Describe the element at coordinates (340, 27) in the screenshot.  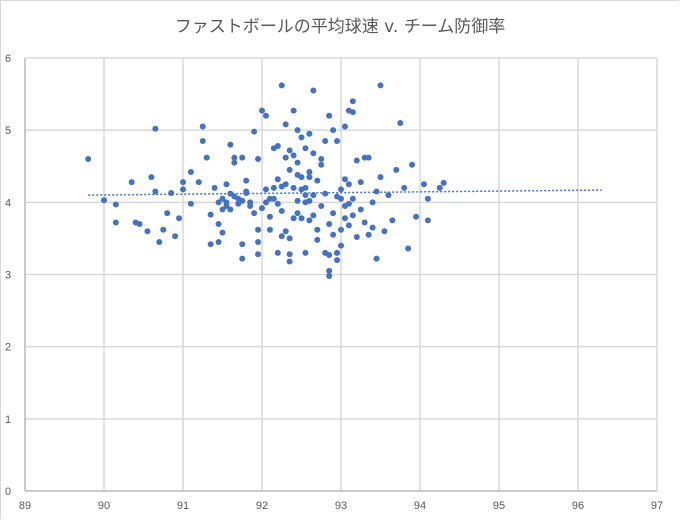
I see `chart-title: ファストボールの平均球速 v. チーム防御率` at that location.